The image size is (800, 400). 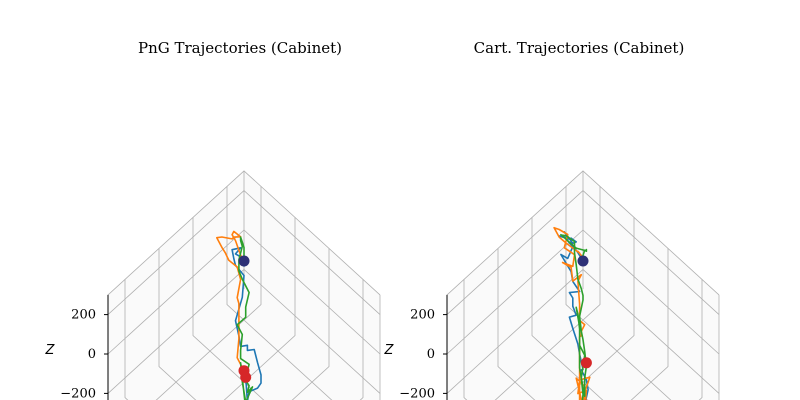 What do you see at coordinates (579, 48) in the screenshot?
I see `chart-title: Cart. Trajectories (Cabinet)` at bounding box center [579, 48].